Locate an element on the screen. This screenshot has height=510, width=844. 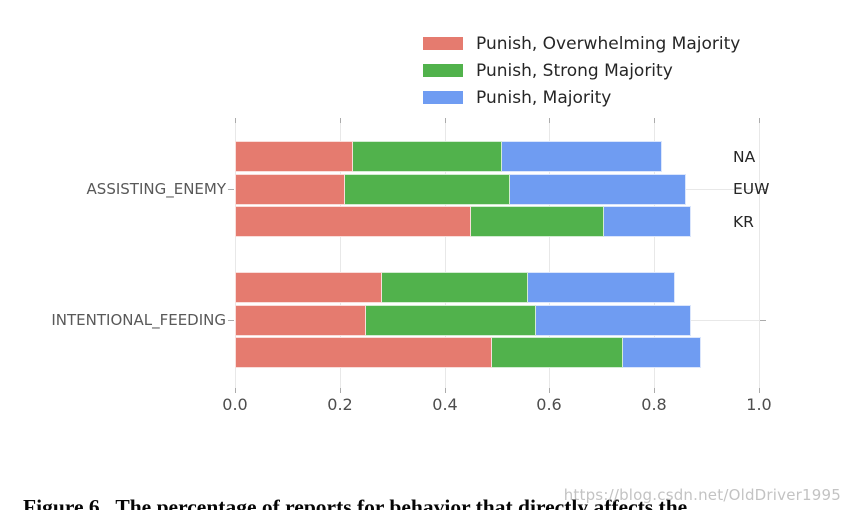
legend-label: Punish, Majority is located at coordinates (544, 97).